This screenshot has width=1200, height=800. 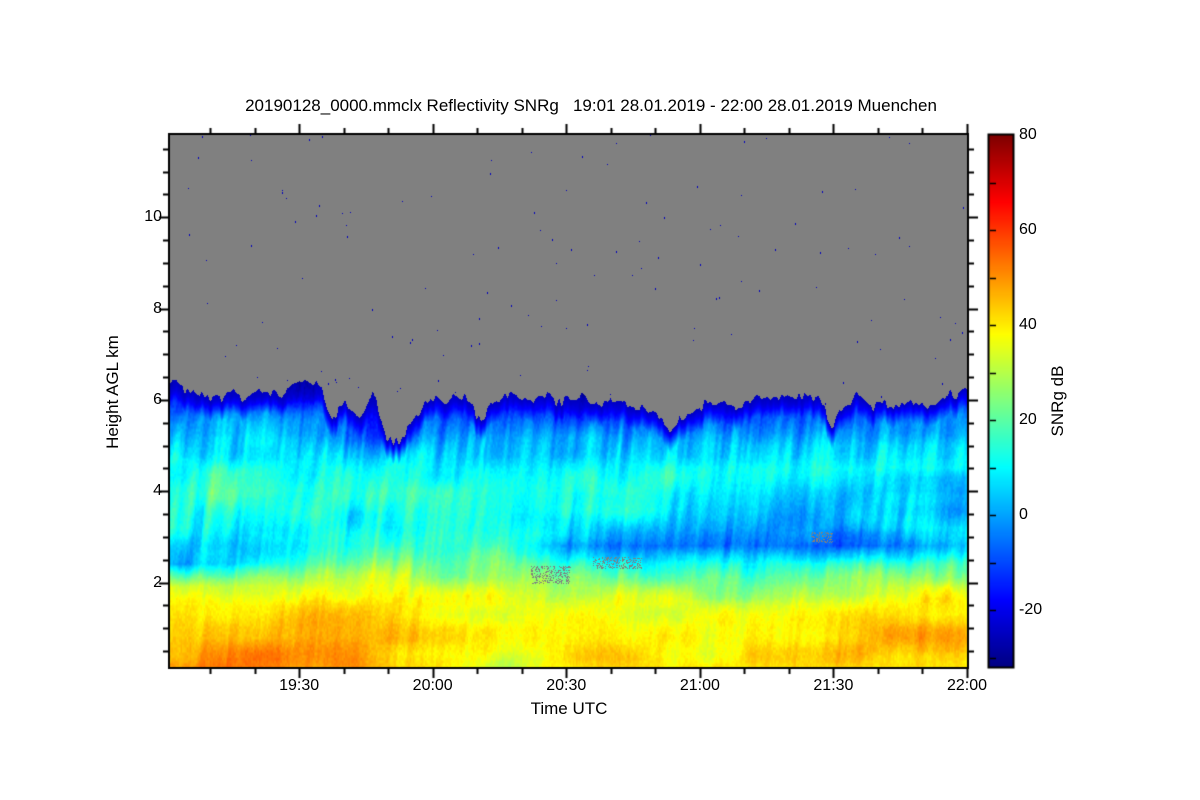 I want to click on x-tick-label: 21:00, so click(x=699, y=685).